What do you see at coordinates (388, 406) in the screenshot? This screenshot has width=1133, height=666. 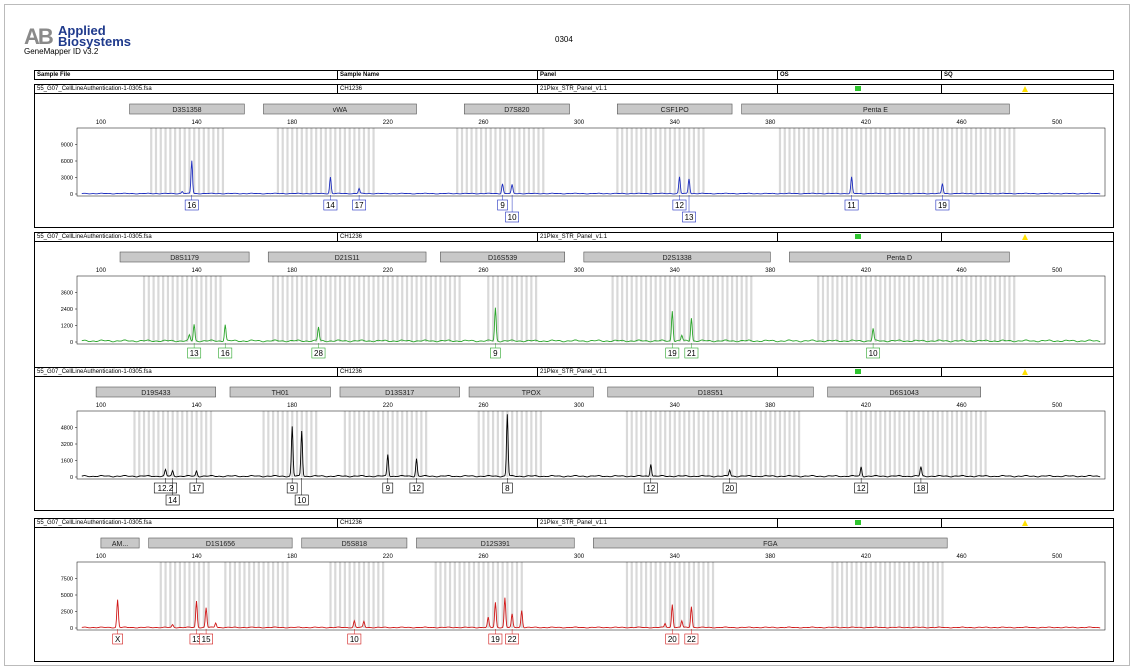 I see `x-tick-label: 220` at bounding box center [388, 406].